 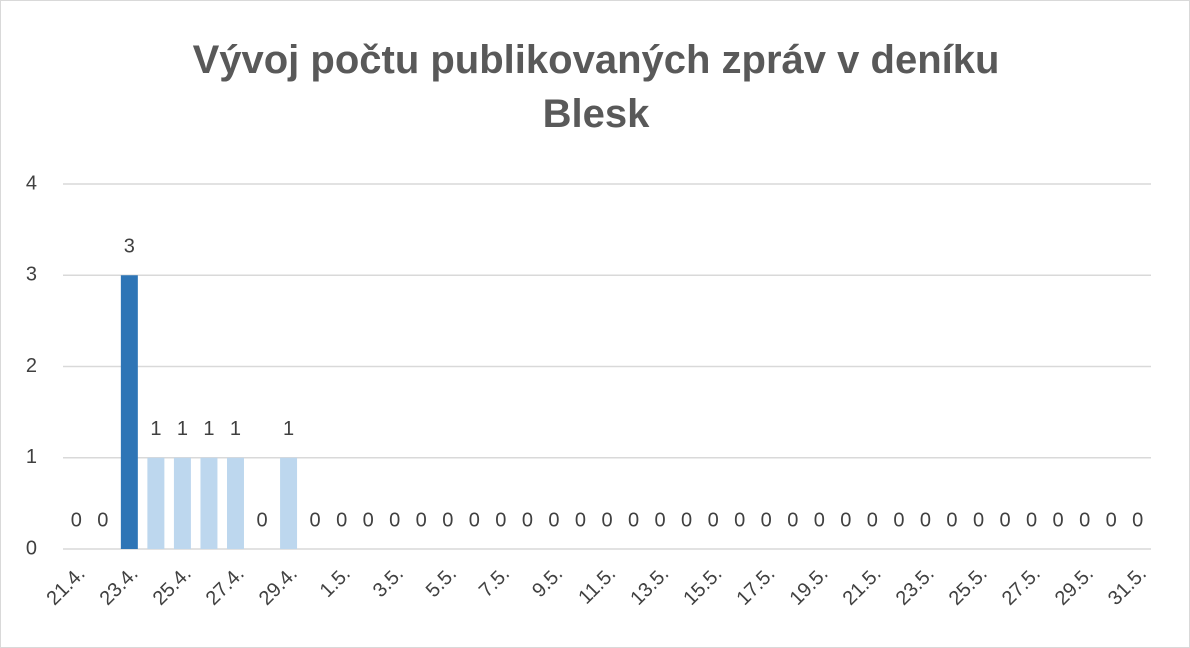 What do you see at coordinates (441, 582) in the screenshot?
I see `x-tick-label: 5.5.` at bounding box center [441, 582].